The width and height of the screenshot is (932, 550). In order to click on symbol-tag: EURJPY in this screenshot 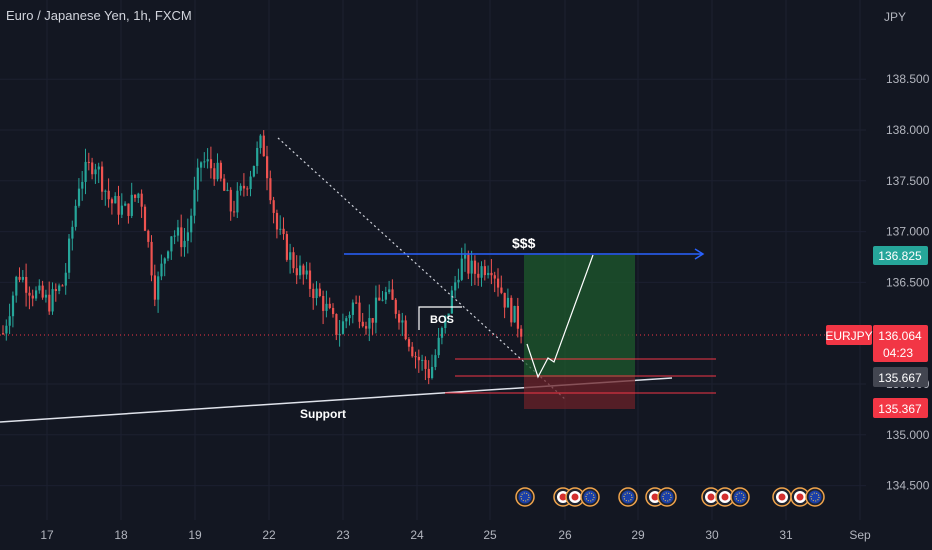, I will do `click(849, 335)`.